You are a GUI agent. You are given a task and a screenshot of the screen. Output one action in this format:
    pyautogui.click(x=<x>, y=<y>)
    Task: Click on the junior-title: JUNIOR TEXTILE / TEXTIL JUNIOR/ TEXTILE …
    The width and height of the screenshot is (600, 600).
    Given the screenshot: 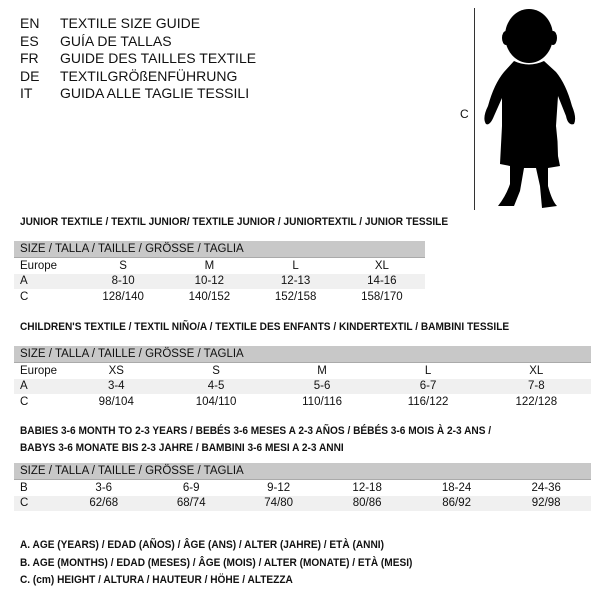 What is the action you would take?
    pyautogui.click(x=234, y=222)
    